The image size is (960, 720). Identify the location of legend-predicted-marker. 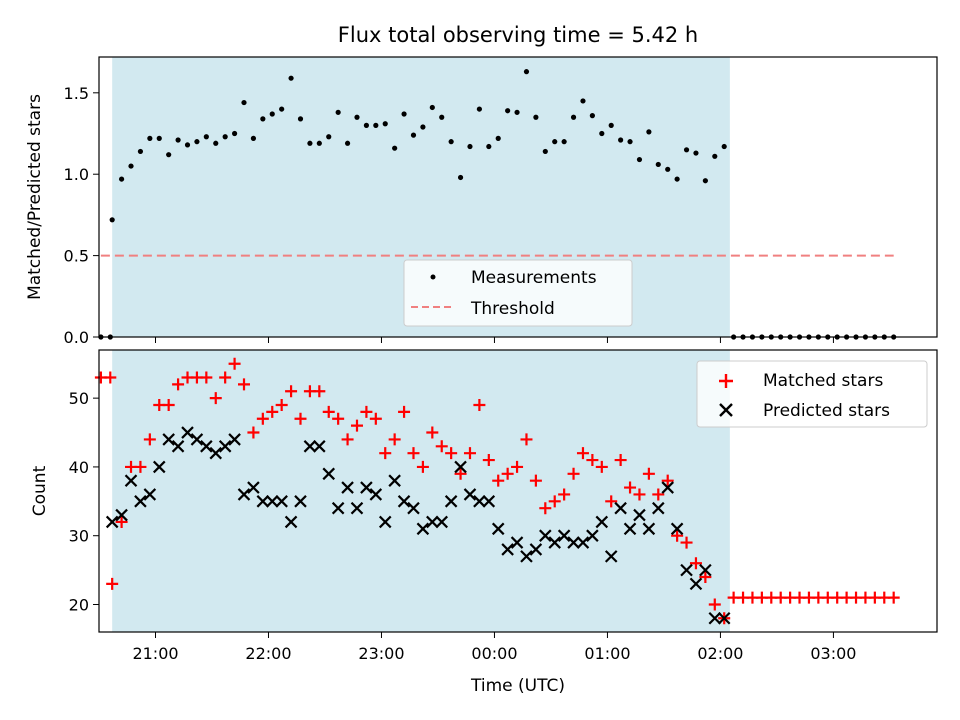
(726, 410).